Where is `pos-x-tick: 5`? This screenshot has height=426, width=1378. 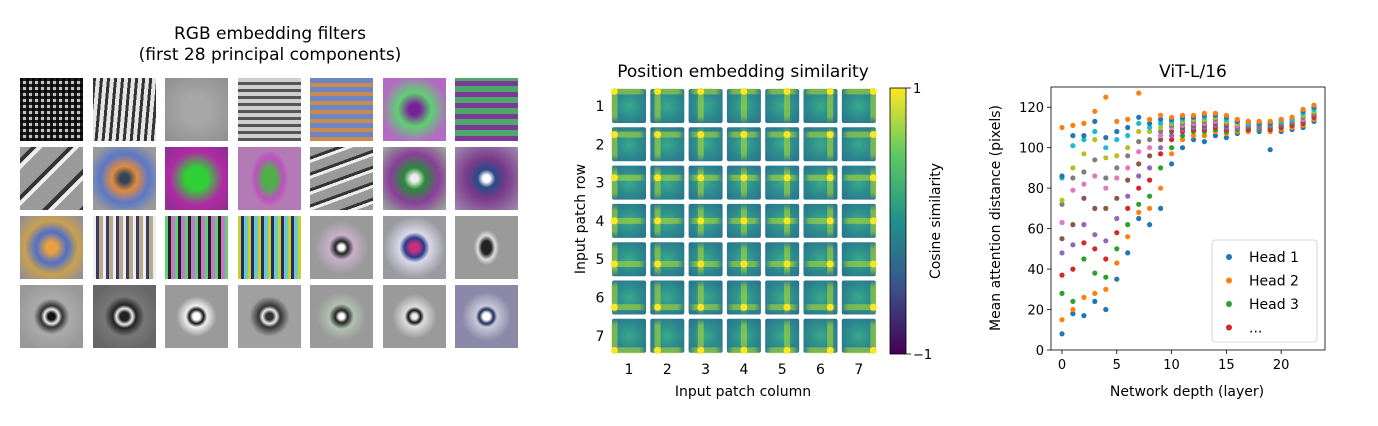
pos-x-tick: 5 is located at coordinates (782, 370).